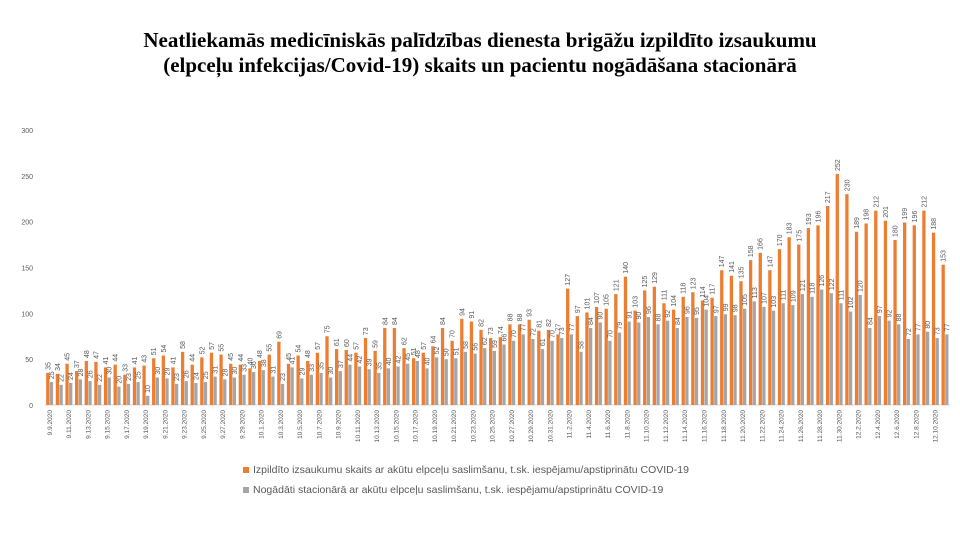 Image resolution: width=960 pixels, height=545 pixels. What do you see at coordinates (347, 343) in the screenshot?
I see `value-label: 60` at bounding box center [347, 343].